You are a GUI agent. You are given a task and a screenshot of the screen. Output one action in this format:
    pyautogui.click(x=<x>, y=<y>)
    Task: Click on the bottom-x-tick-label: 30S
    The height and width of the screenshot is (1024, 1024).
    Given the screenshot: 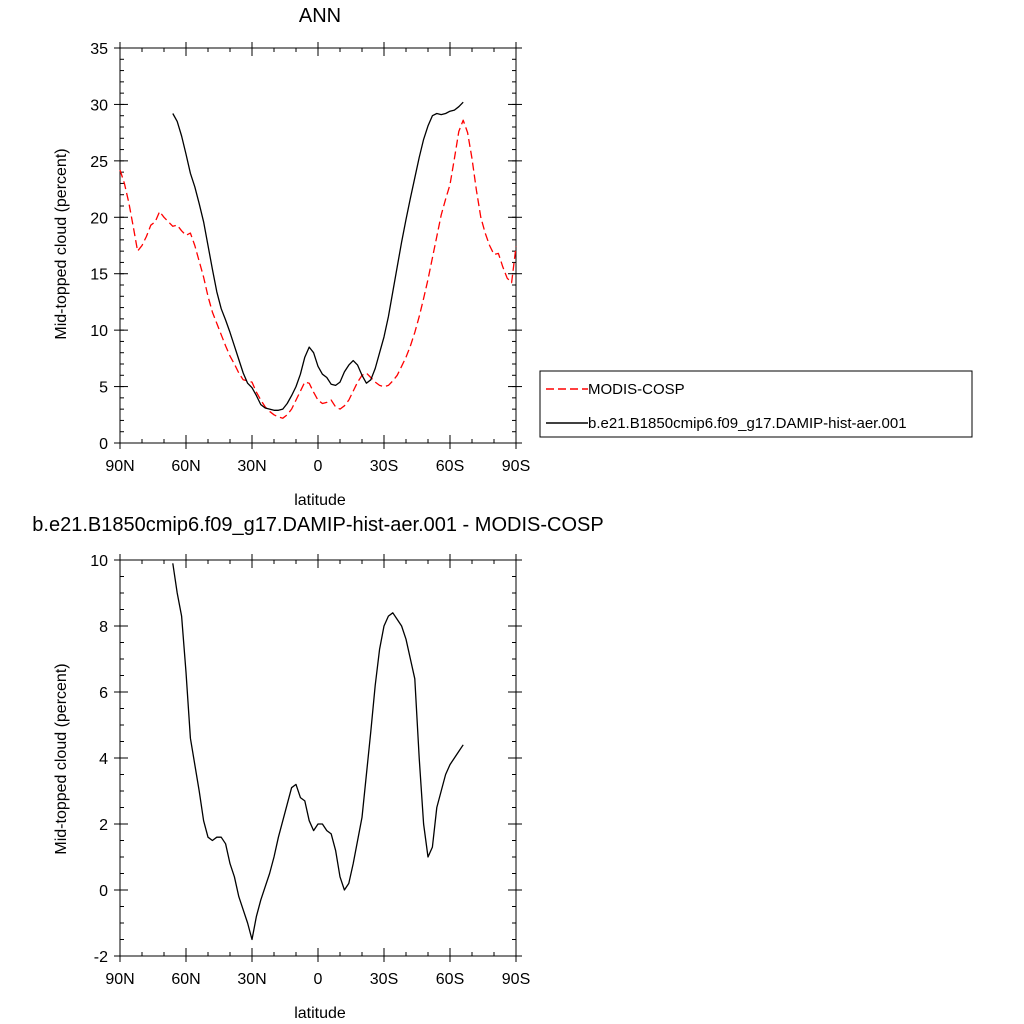 What is the action you would take?
    pyautogui.click(x=384, y=979)
    